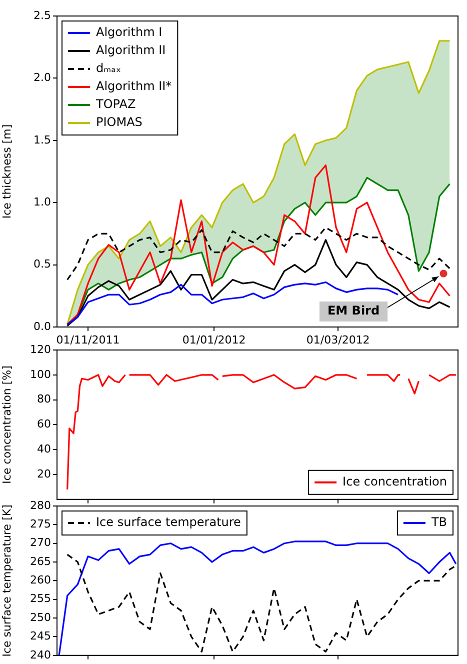 The image size is (467, 664). What do you see at coordinates (395, 481) in the screenshot?
I see `legend-label: Ice concentration` at bounding box center [395, 481].